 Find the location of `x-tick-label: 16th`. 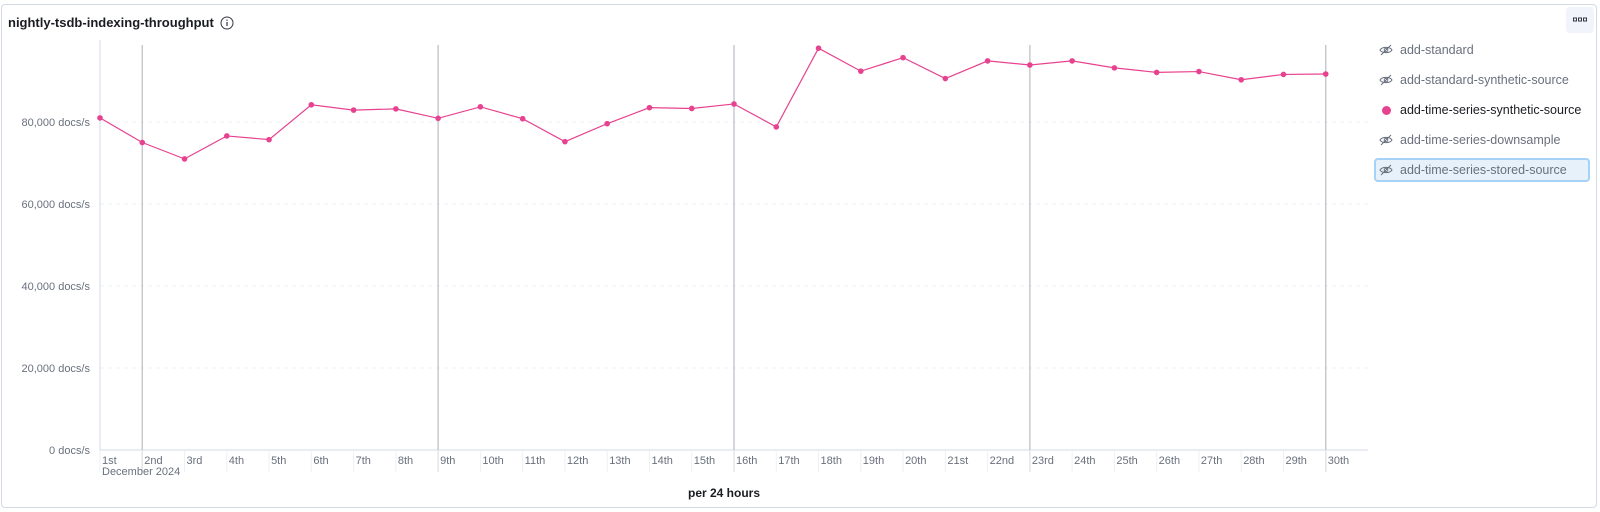

x-tick-label: 16th is located at coordinates (746, 461).